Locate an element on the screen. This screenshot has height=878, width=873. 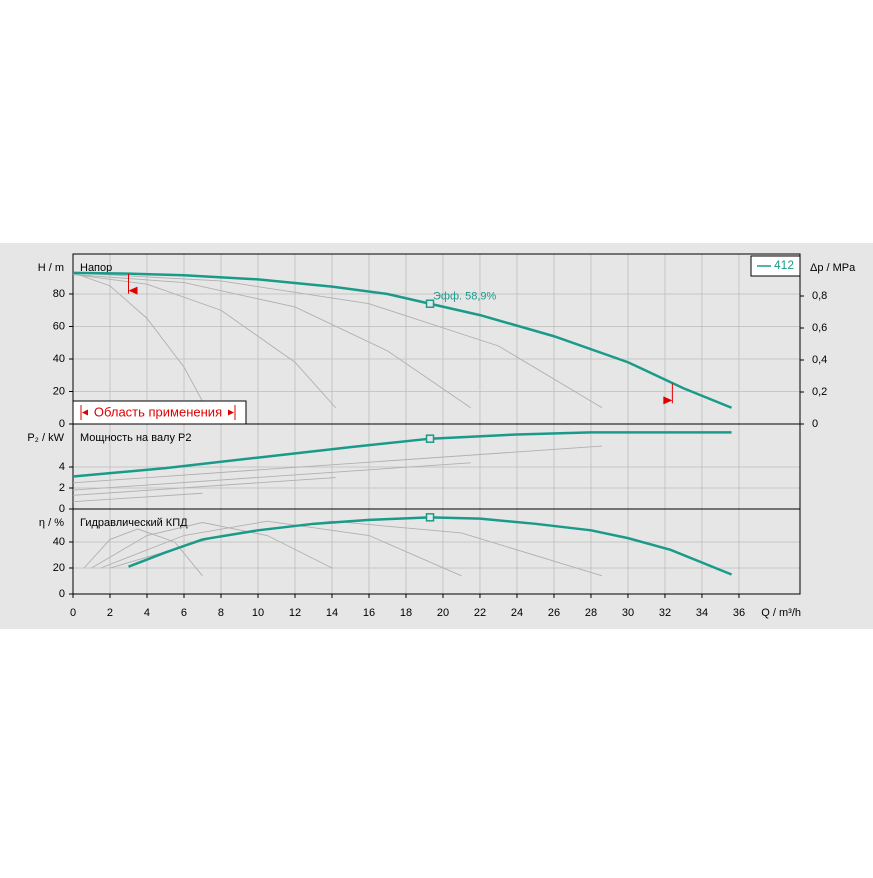
y-axis-label: P₂ / kW is located at coordinates (45, 438).